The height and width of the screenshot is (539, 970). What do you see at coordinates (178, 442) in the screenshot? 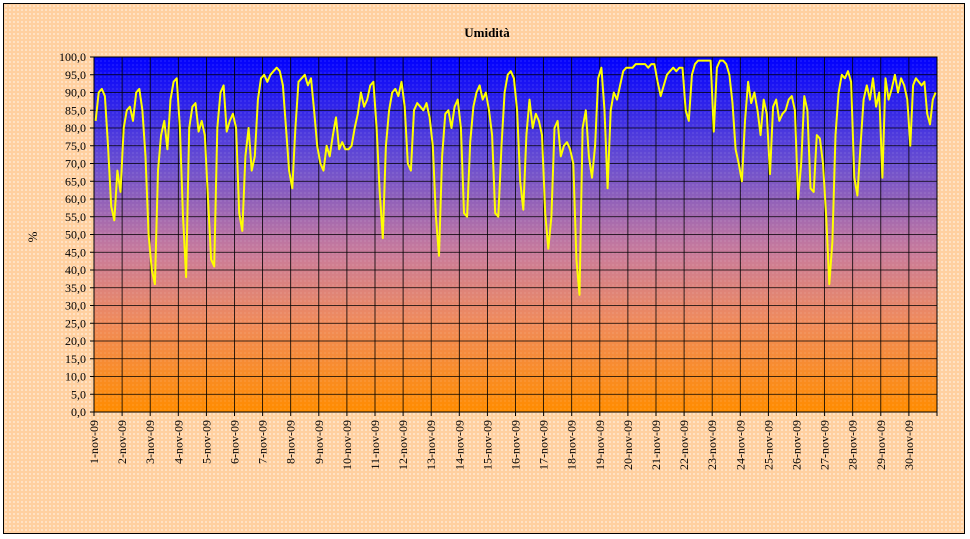
I see `x-tick-label: 4-nov-09` at bounding box center [178, 442].